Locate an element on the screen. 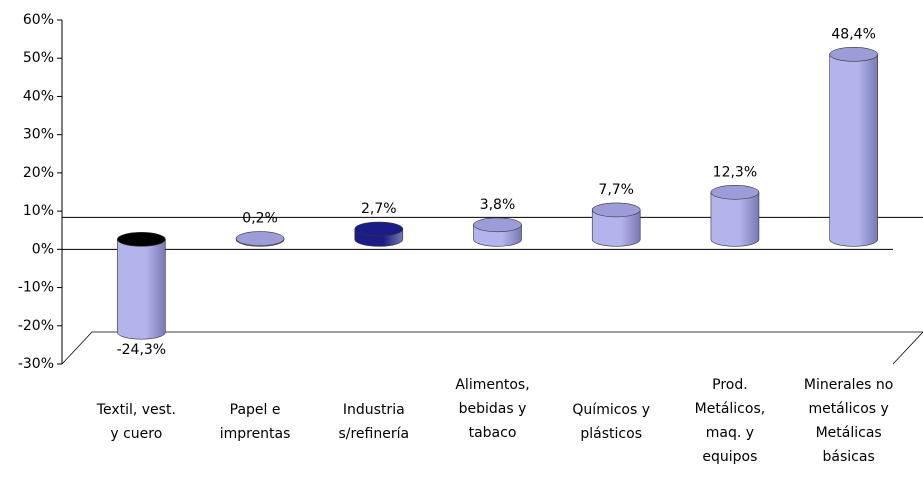  value-label: 7,7% is located at coordinates (616, 190).